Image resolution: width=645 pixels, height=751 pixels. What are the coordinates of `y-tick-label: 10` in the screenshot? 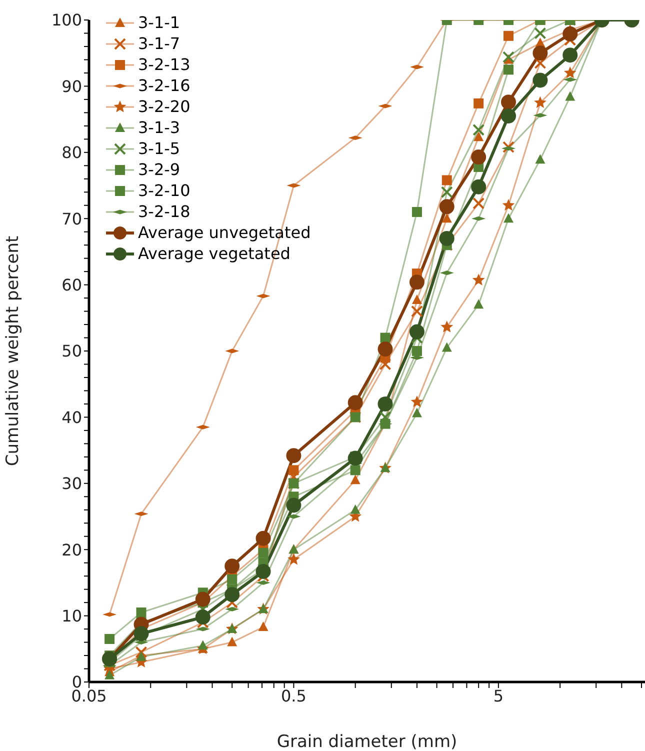 It's located at (72, 616).